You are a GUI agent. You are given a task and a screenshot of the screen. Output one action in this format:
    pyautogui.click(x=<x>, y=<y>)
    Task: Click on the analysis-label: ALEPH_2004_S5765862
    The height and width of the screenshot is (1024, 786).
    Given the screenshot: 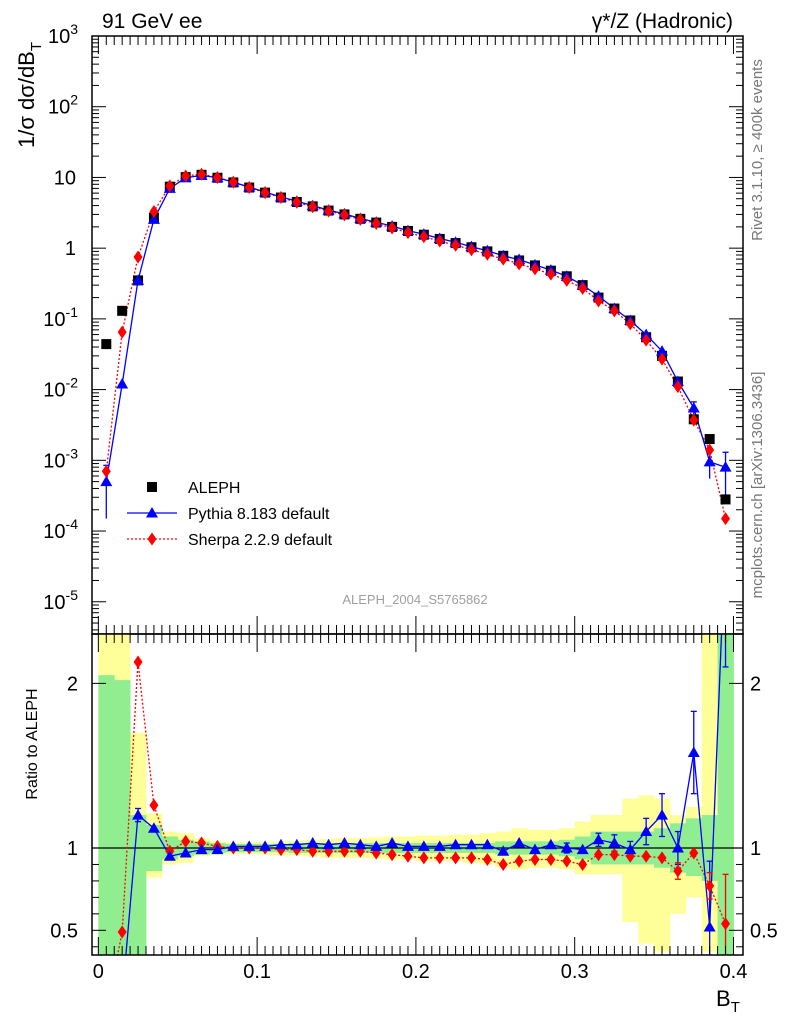 What is the action you would take?
    pyautogui.click(x=414, y=599)
    